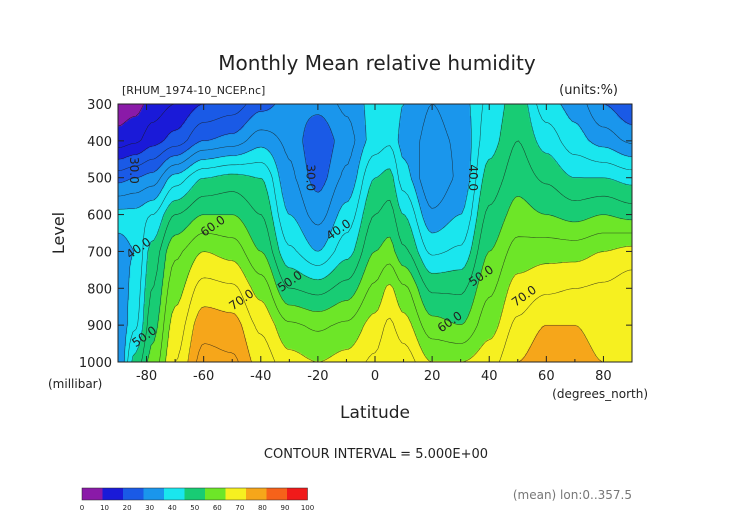  I want to click on y-axis-label: Level, so click(58, 233).